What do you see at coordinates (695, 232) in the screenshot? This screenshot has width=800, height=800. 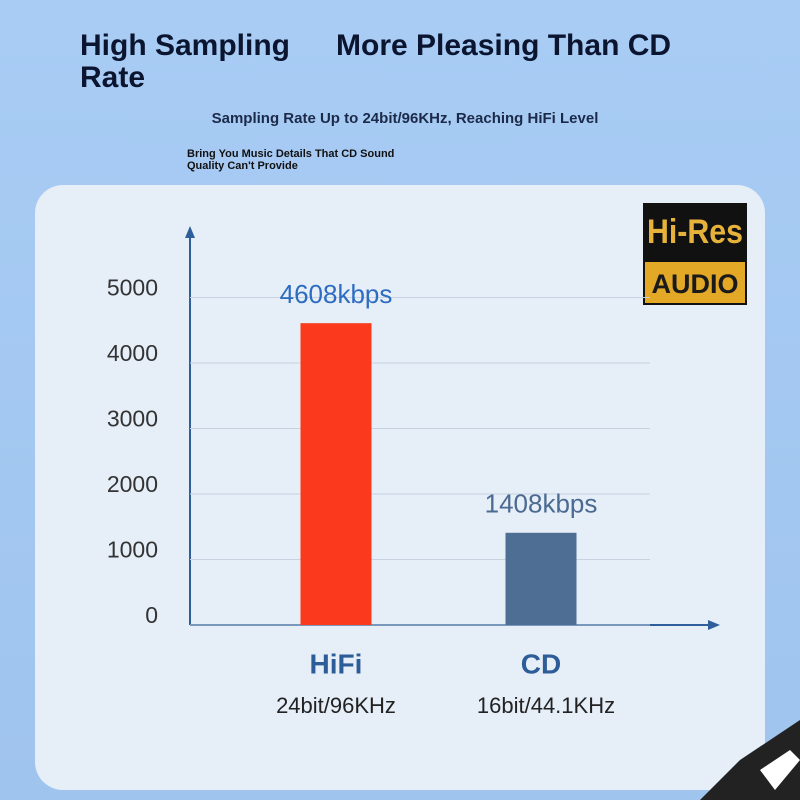 I see `logo-top: Hi-Res` at bounding box center [695, 232].